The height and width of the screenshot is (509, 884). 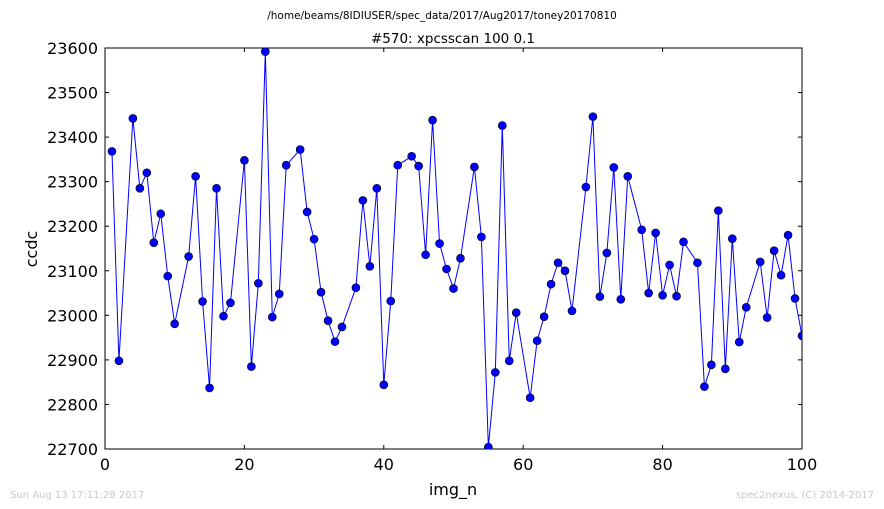 I want to click on x-tick-label: 60, so click(x=523, y=464).